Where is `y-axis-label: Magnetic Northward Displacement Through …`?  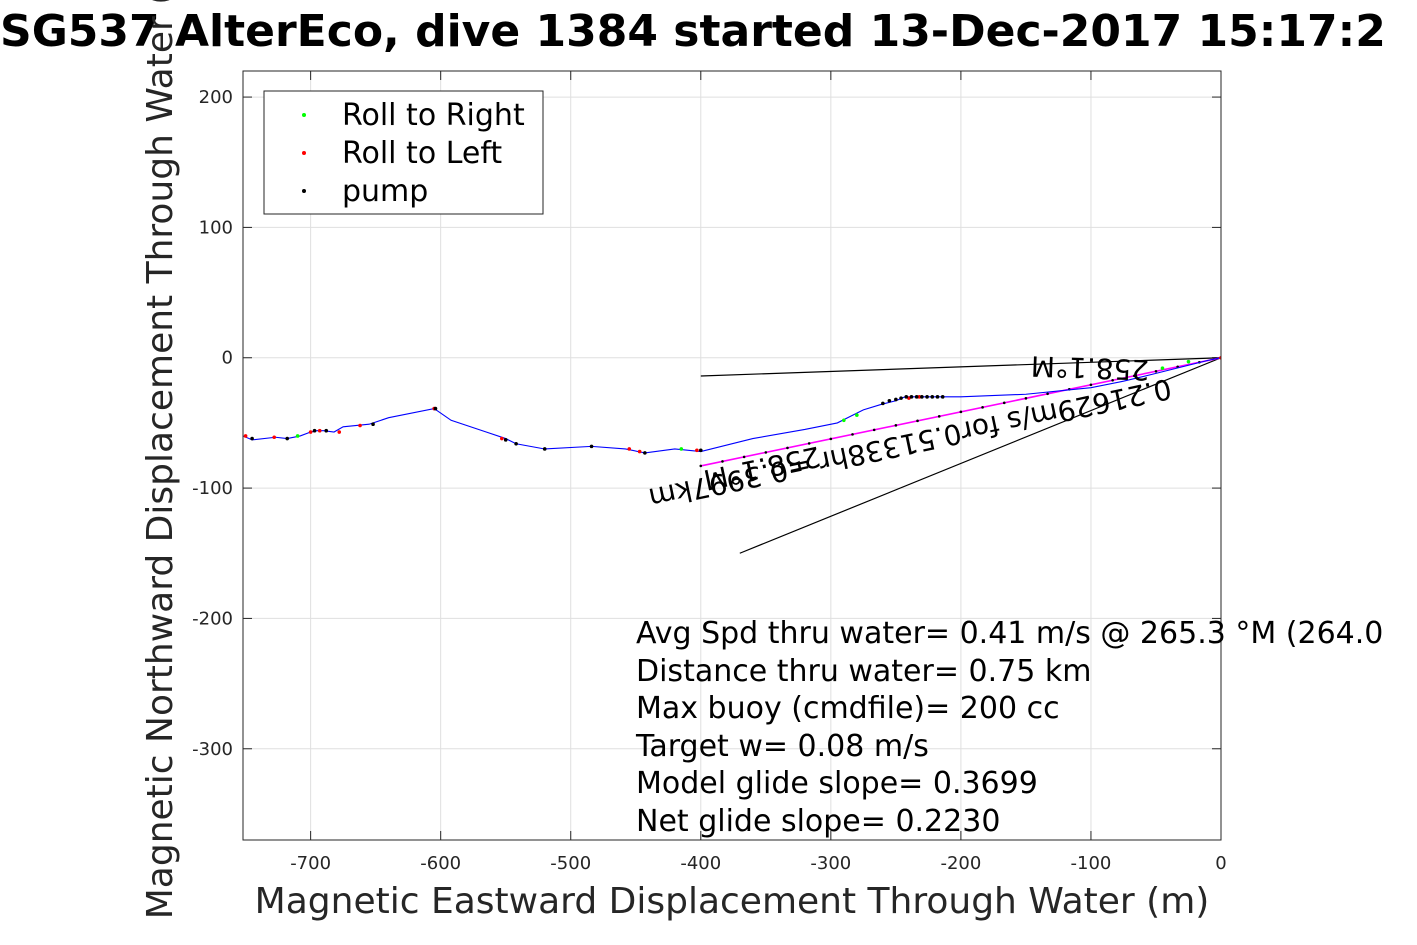
y-axis-label: Magnetic Northward Displacement Through … is located at coordinates (160, 459).